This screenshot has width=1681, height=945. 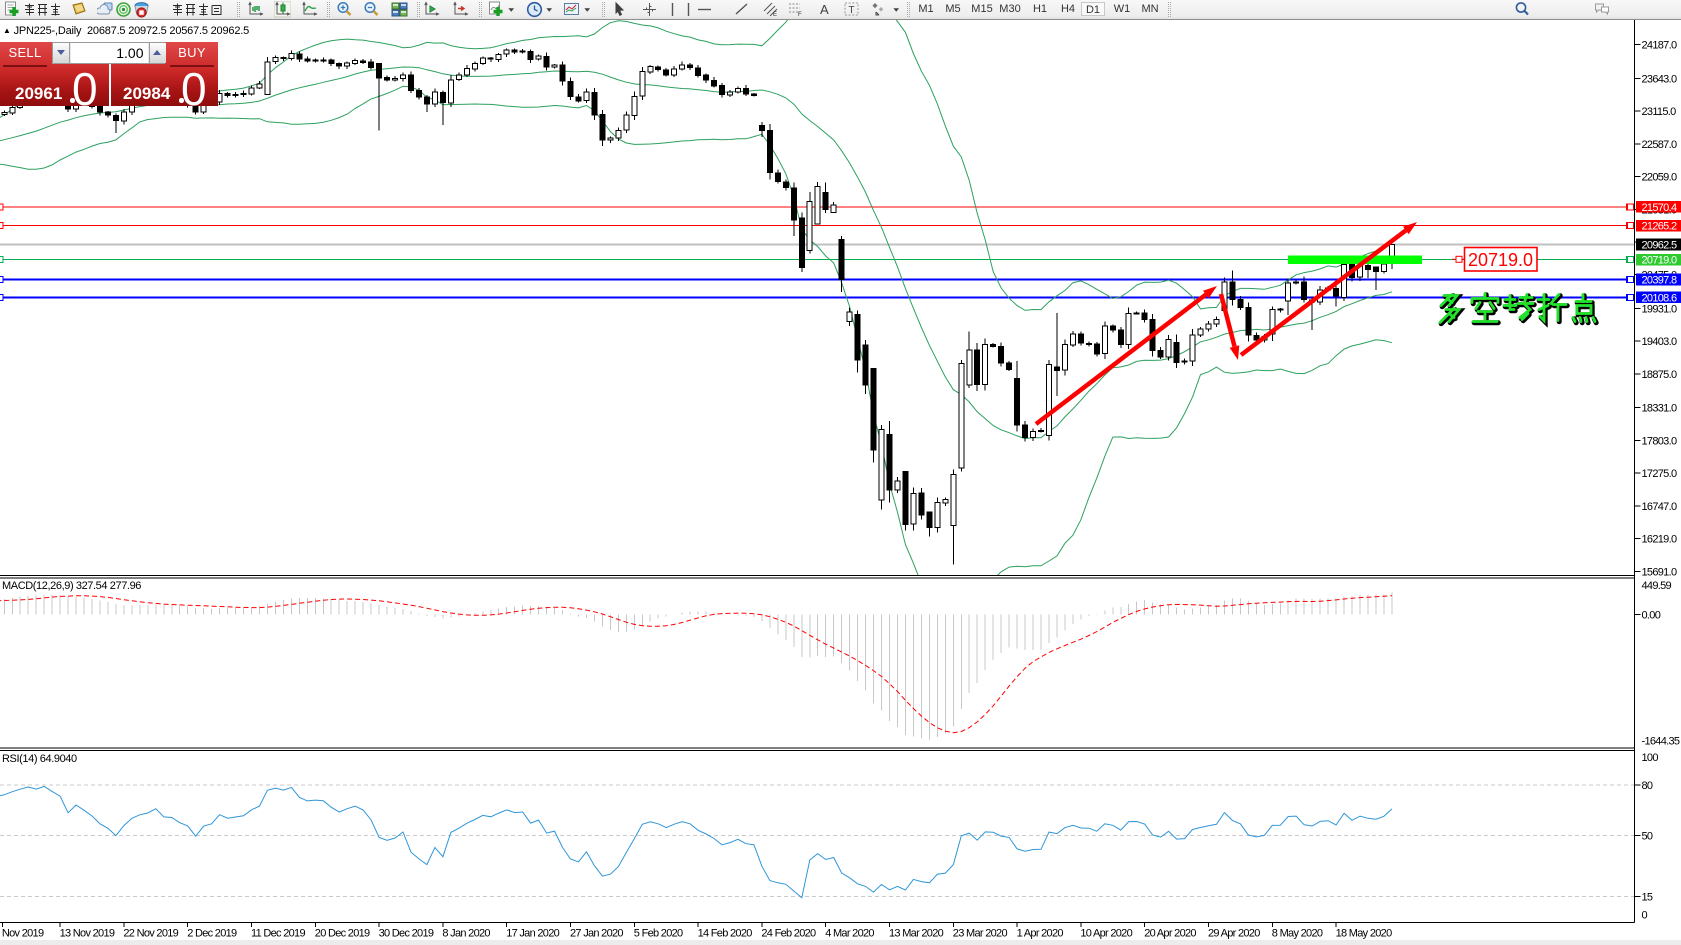 What do you see at coordinates (1659, 507) in the screenshot?
I see `svg-text: 16747.0` at bounding box center [1659, 507].